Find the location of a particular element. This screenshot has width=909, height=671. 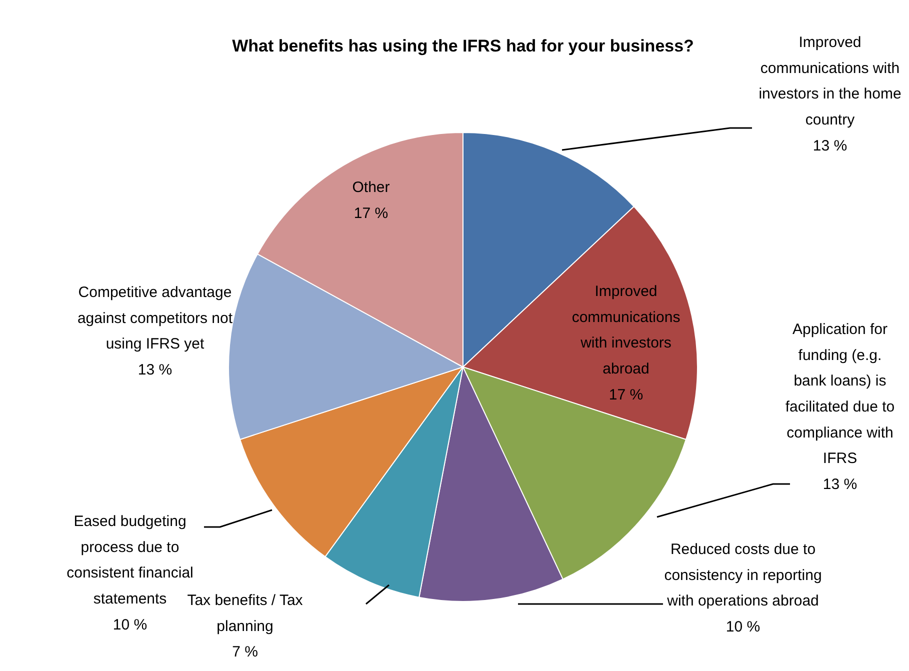

chart-title: What benefits has using the IFRS had for your business? is located at coordinates (463, 46).